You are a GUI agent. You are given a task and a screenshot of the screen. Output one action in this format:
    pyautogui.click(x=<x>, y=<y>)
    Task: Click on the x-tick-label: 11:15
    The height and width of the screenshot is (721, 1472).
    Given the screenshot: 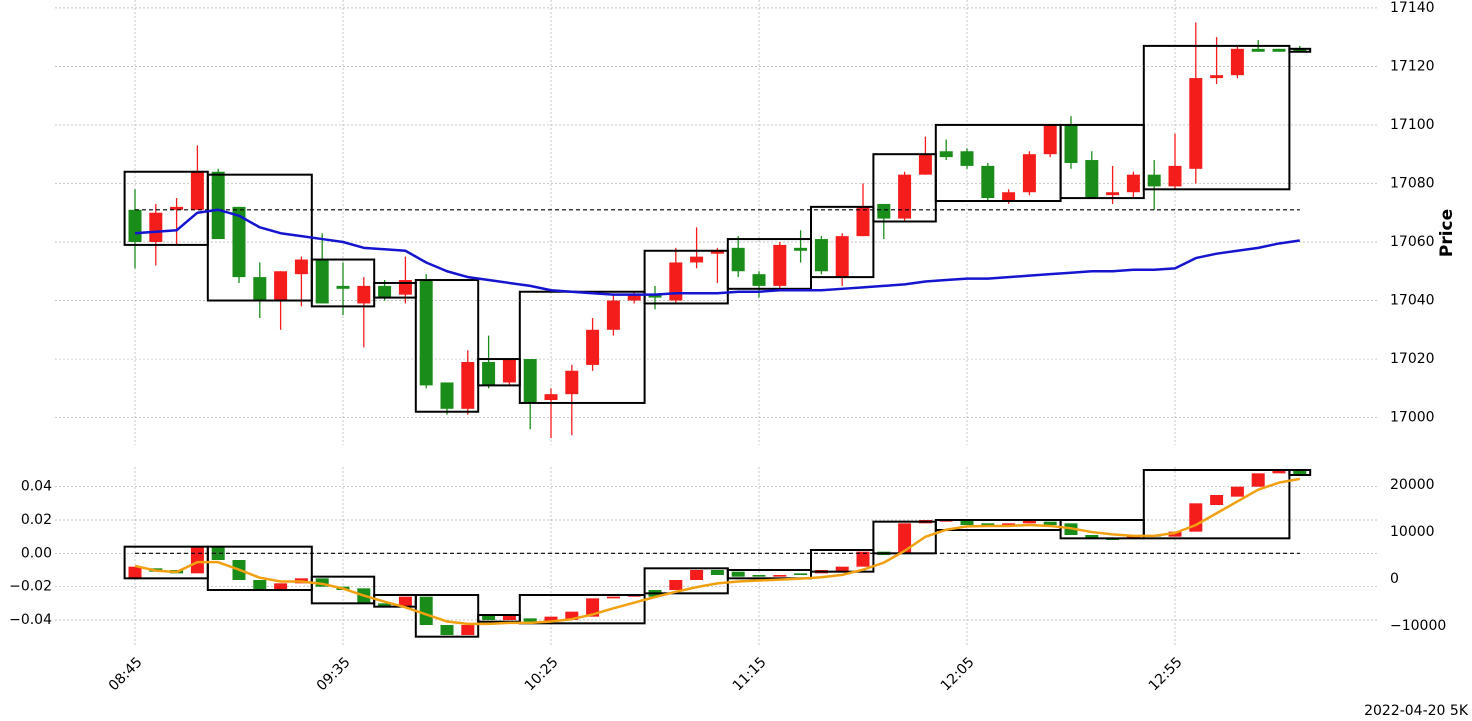 What is the action you would take?
    pyautogui.click(x=750, y=674)
    